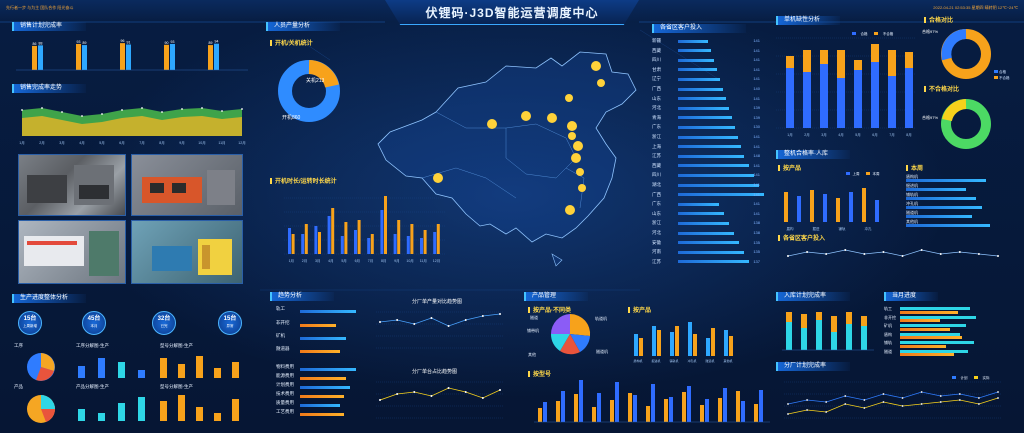  Describe the element at coordinates (949, 319) in the screenshot. I see `dept-row: 非开挖` at that location.